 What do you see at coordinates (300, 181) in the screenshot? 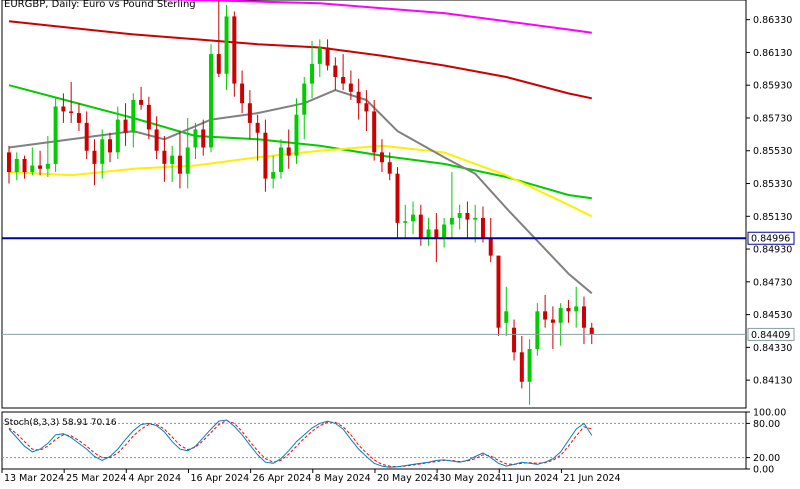
I see `moving-average-line` at bounding box center [300, 181].